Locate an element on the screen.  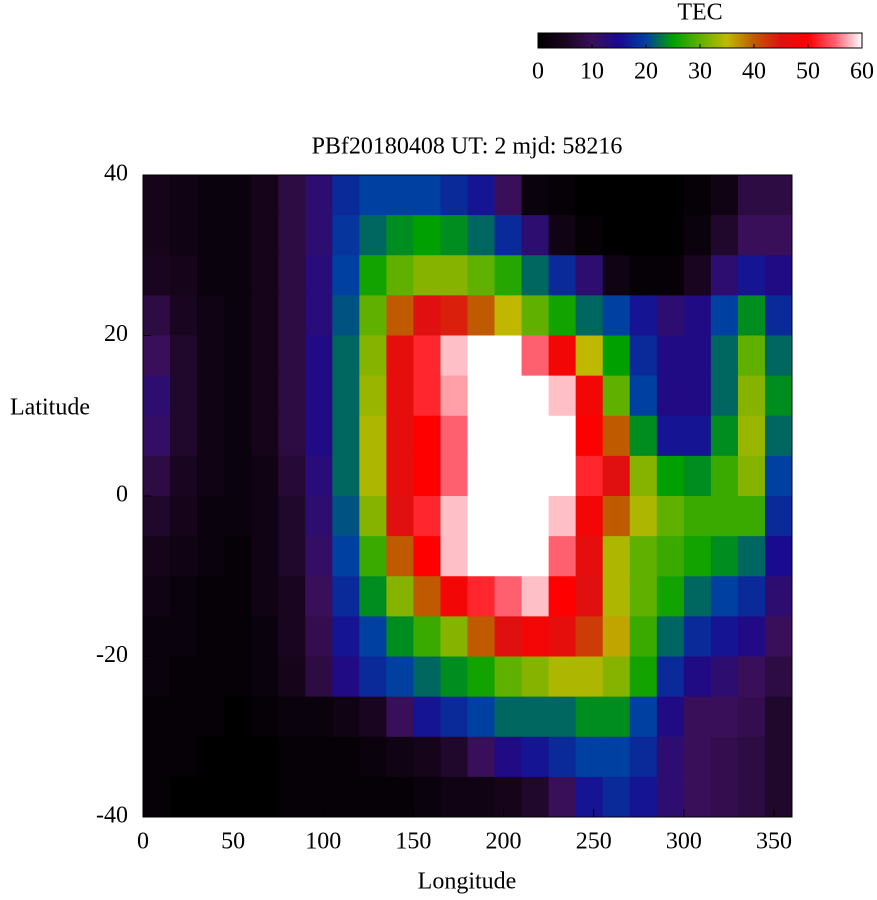
y-tick-label: -40 is located at coordinates (112, 816).